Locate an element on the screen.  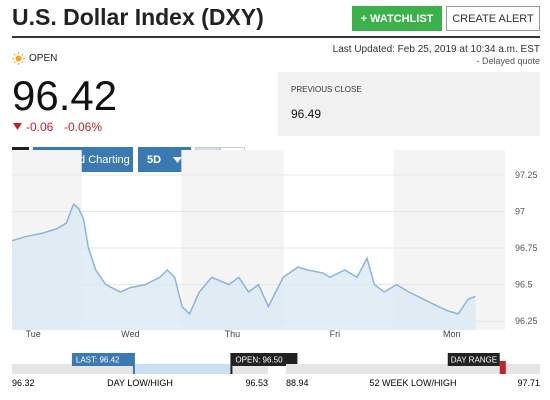
x-tick-label: Fri is located at coordinates (335, 334).